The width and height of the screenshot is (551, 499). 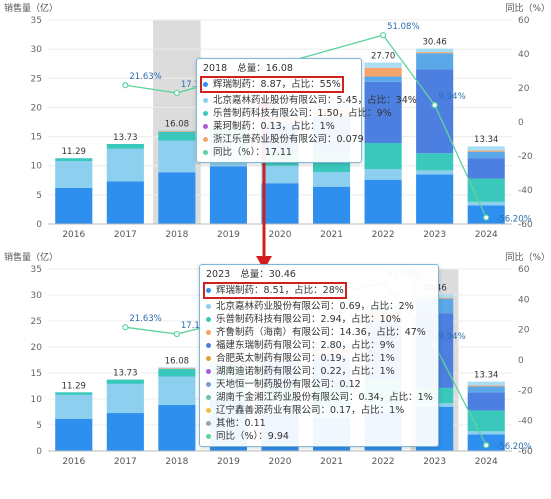 I want to click on y2-tick-label: 60, so click(x=524, y=270).